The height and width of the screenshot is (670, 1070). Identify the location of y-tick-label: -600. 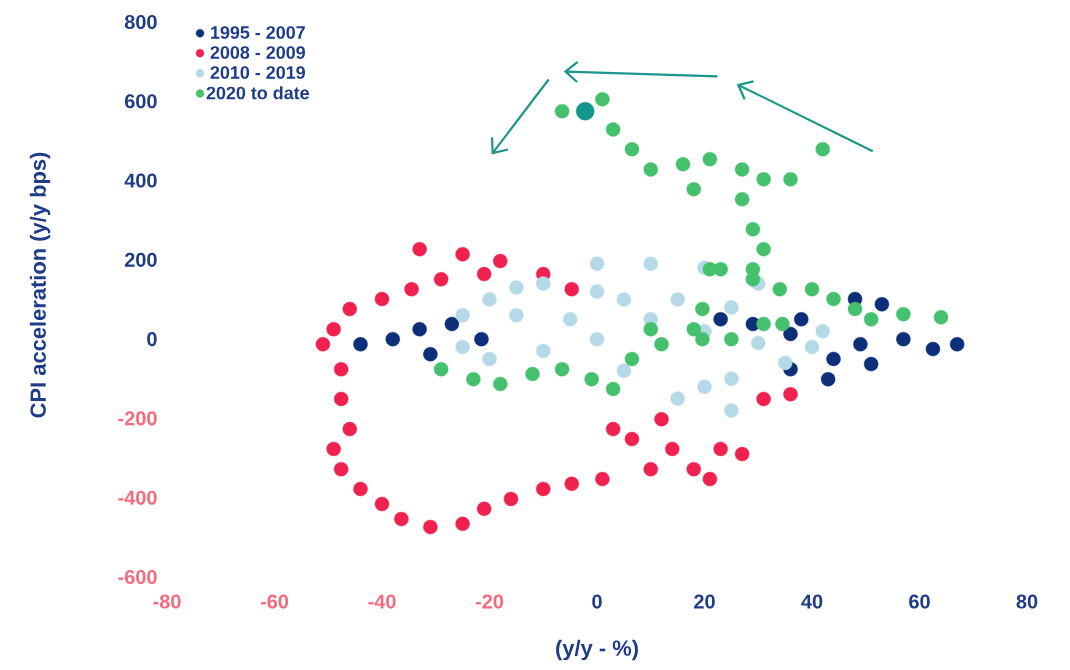
(137, 577).